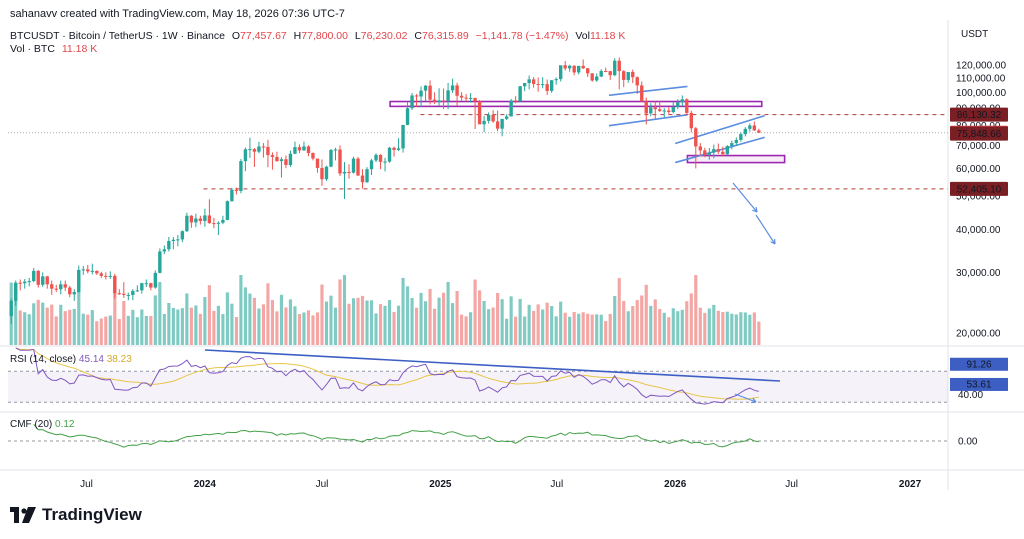  Describe the element at coordinates (582, 36) in the screenshot. I see `vol-label: Vol` at that location.